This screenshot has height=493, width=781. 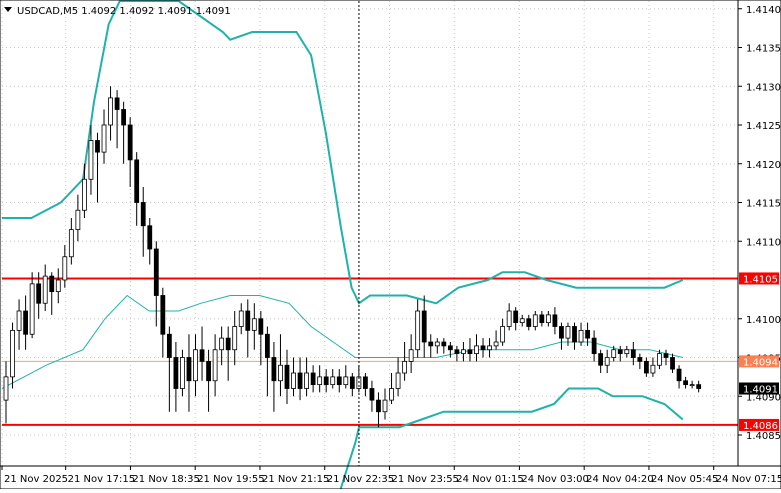 I want to click on price-tick-label: 1.4090, so click(x=763, y=397).